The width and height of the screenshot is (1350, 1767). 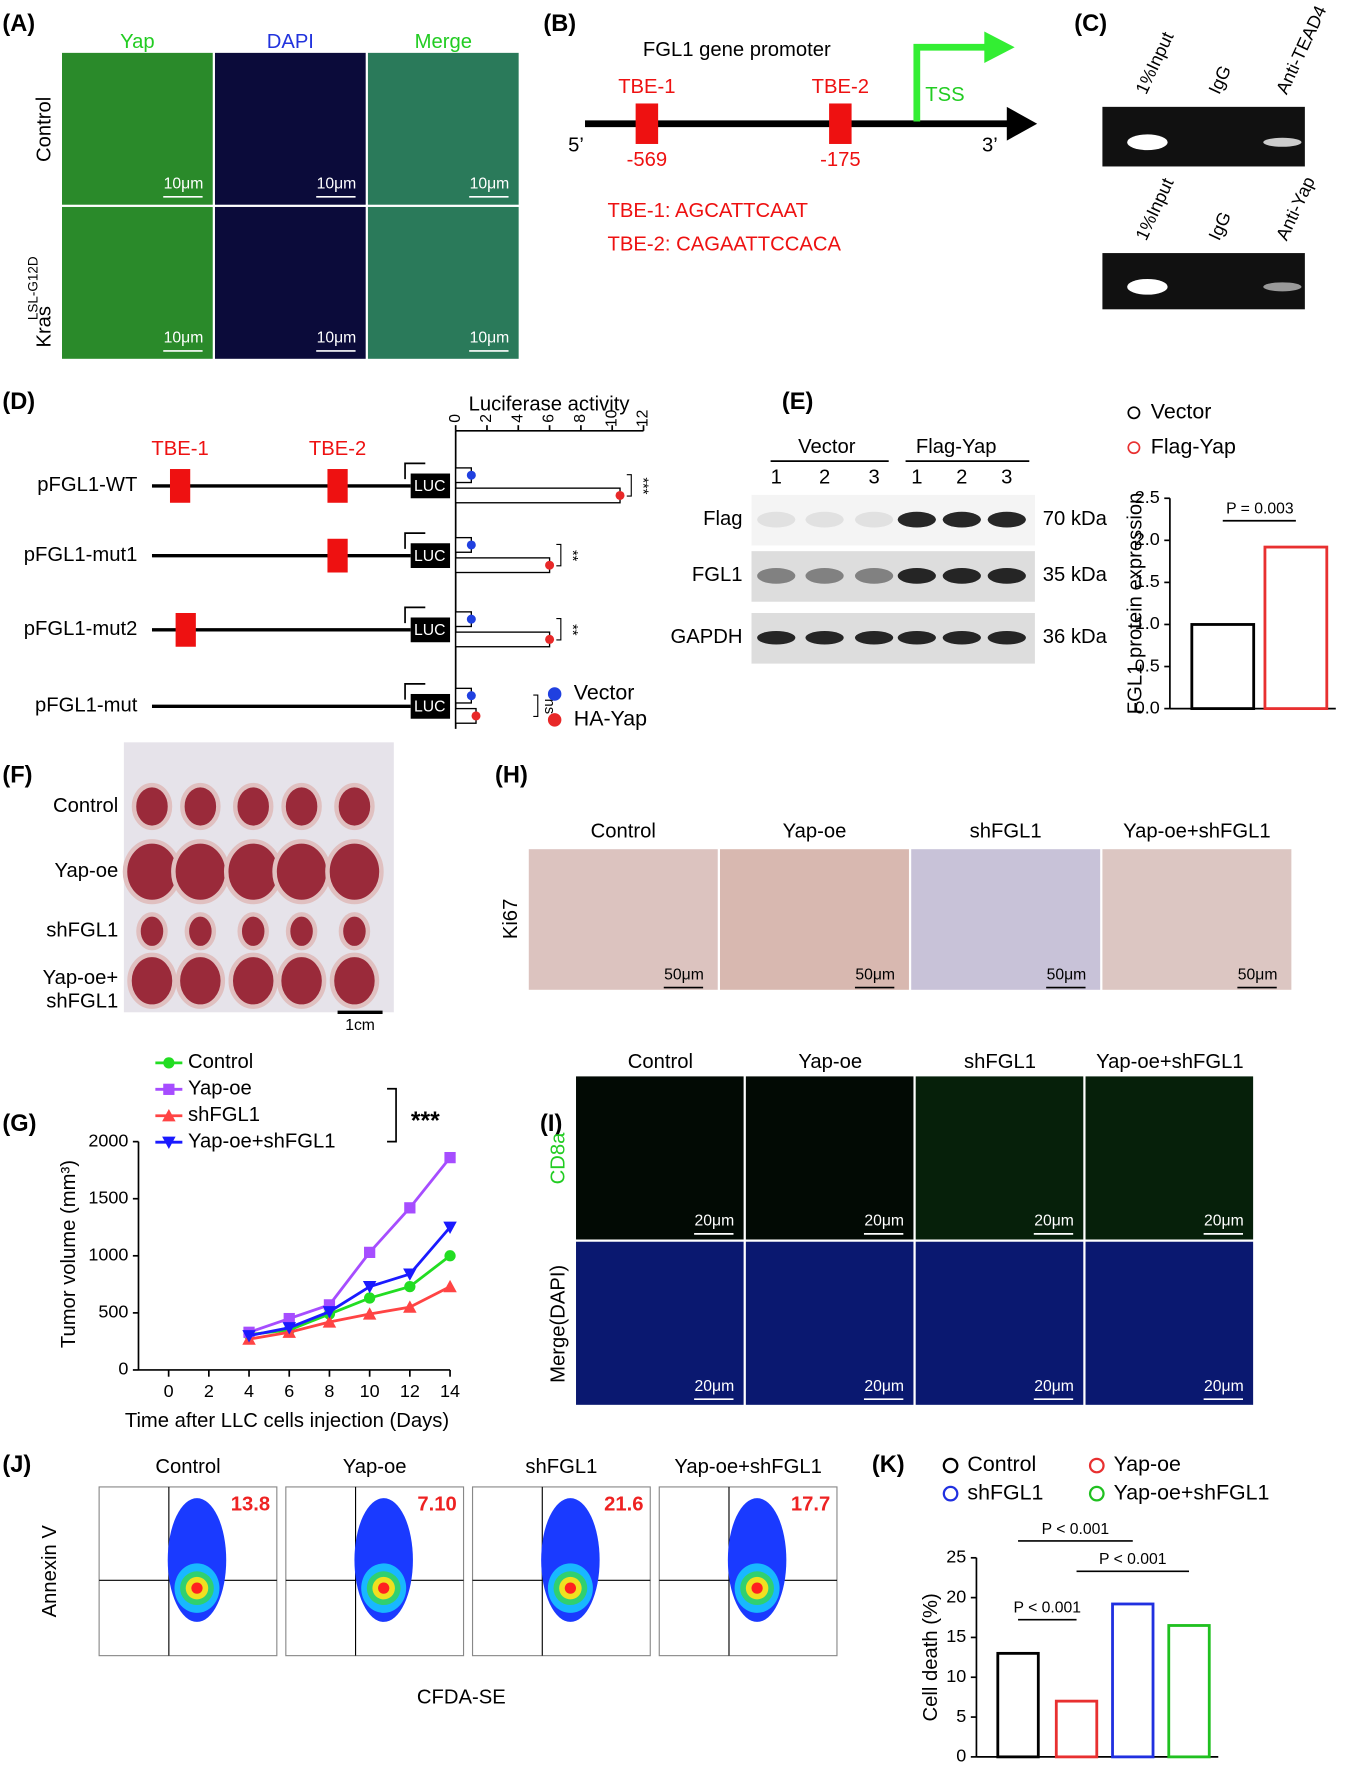 What do you see at coordinates (455, 418) in the screenshot?
I see `x-tick-label: 0` at bounding box center [455, 418].